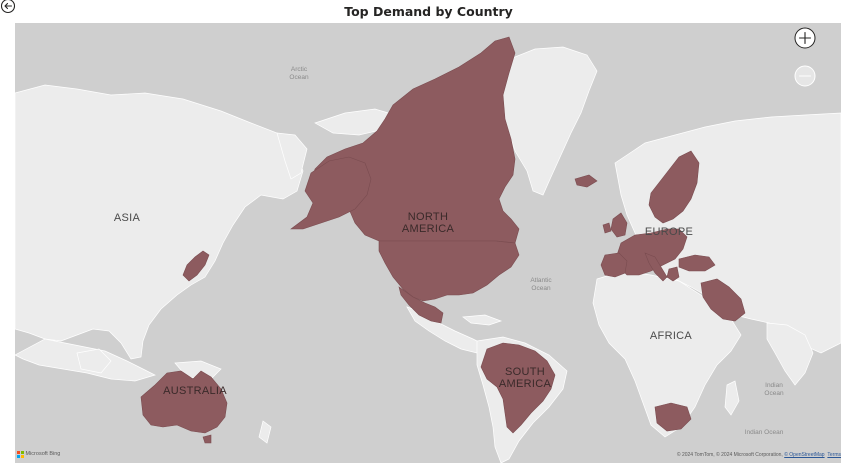 The width and height of the screenshot is (857, 474). What do you see at coordinates (656, 267) in the screenshot?
I see `region-italy` at bounding box center [656, 267].